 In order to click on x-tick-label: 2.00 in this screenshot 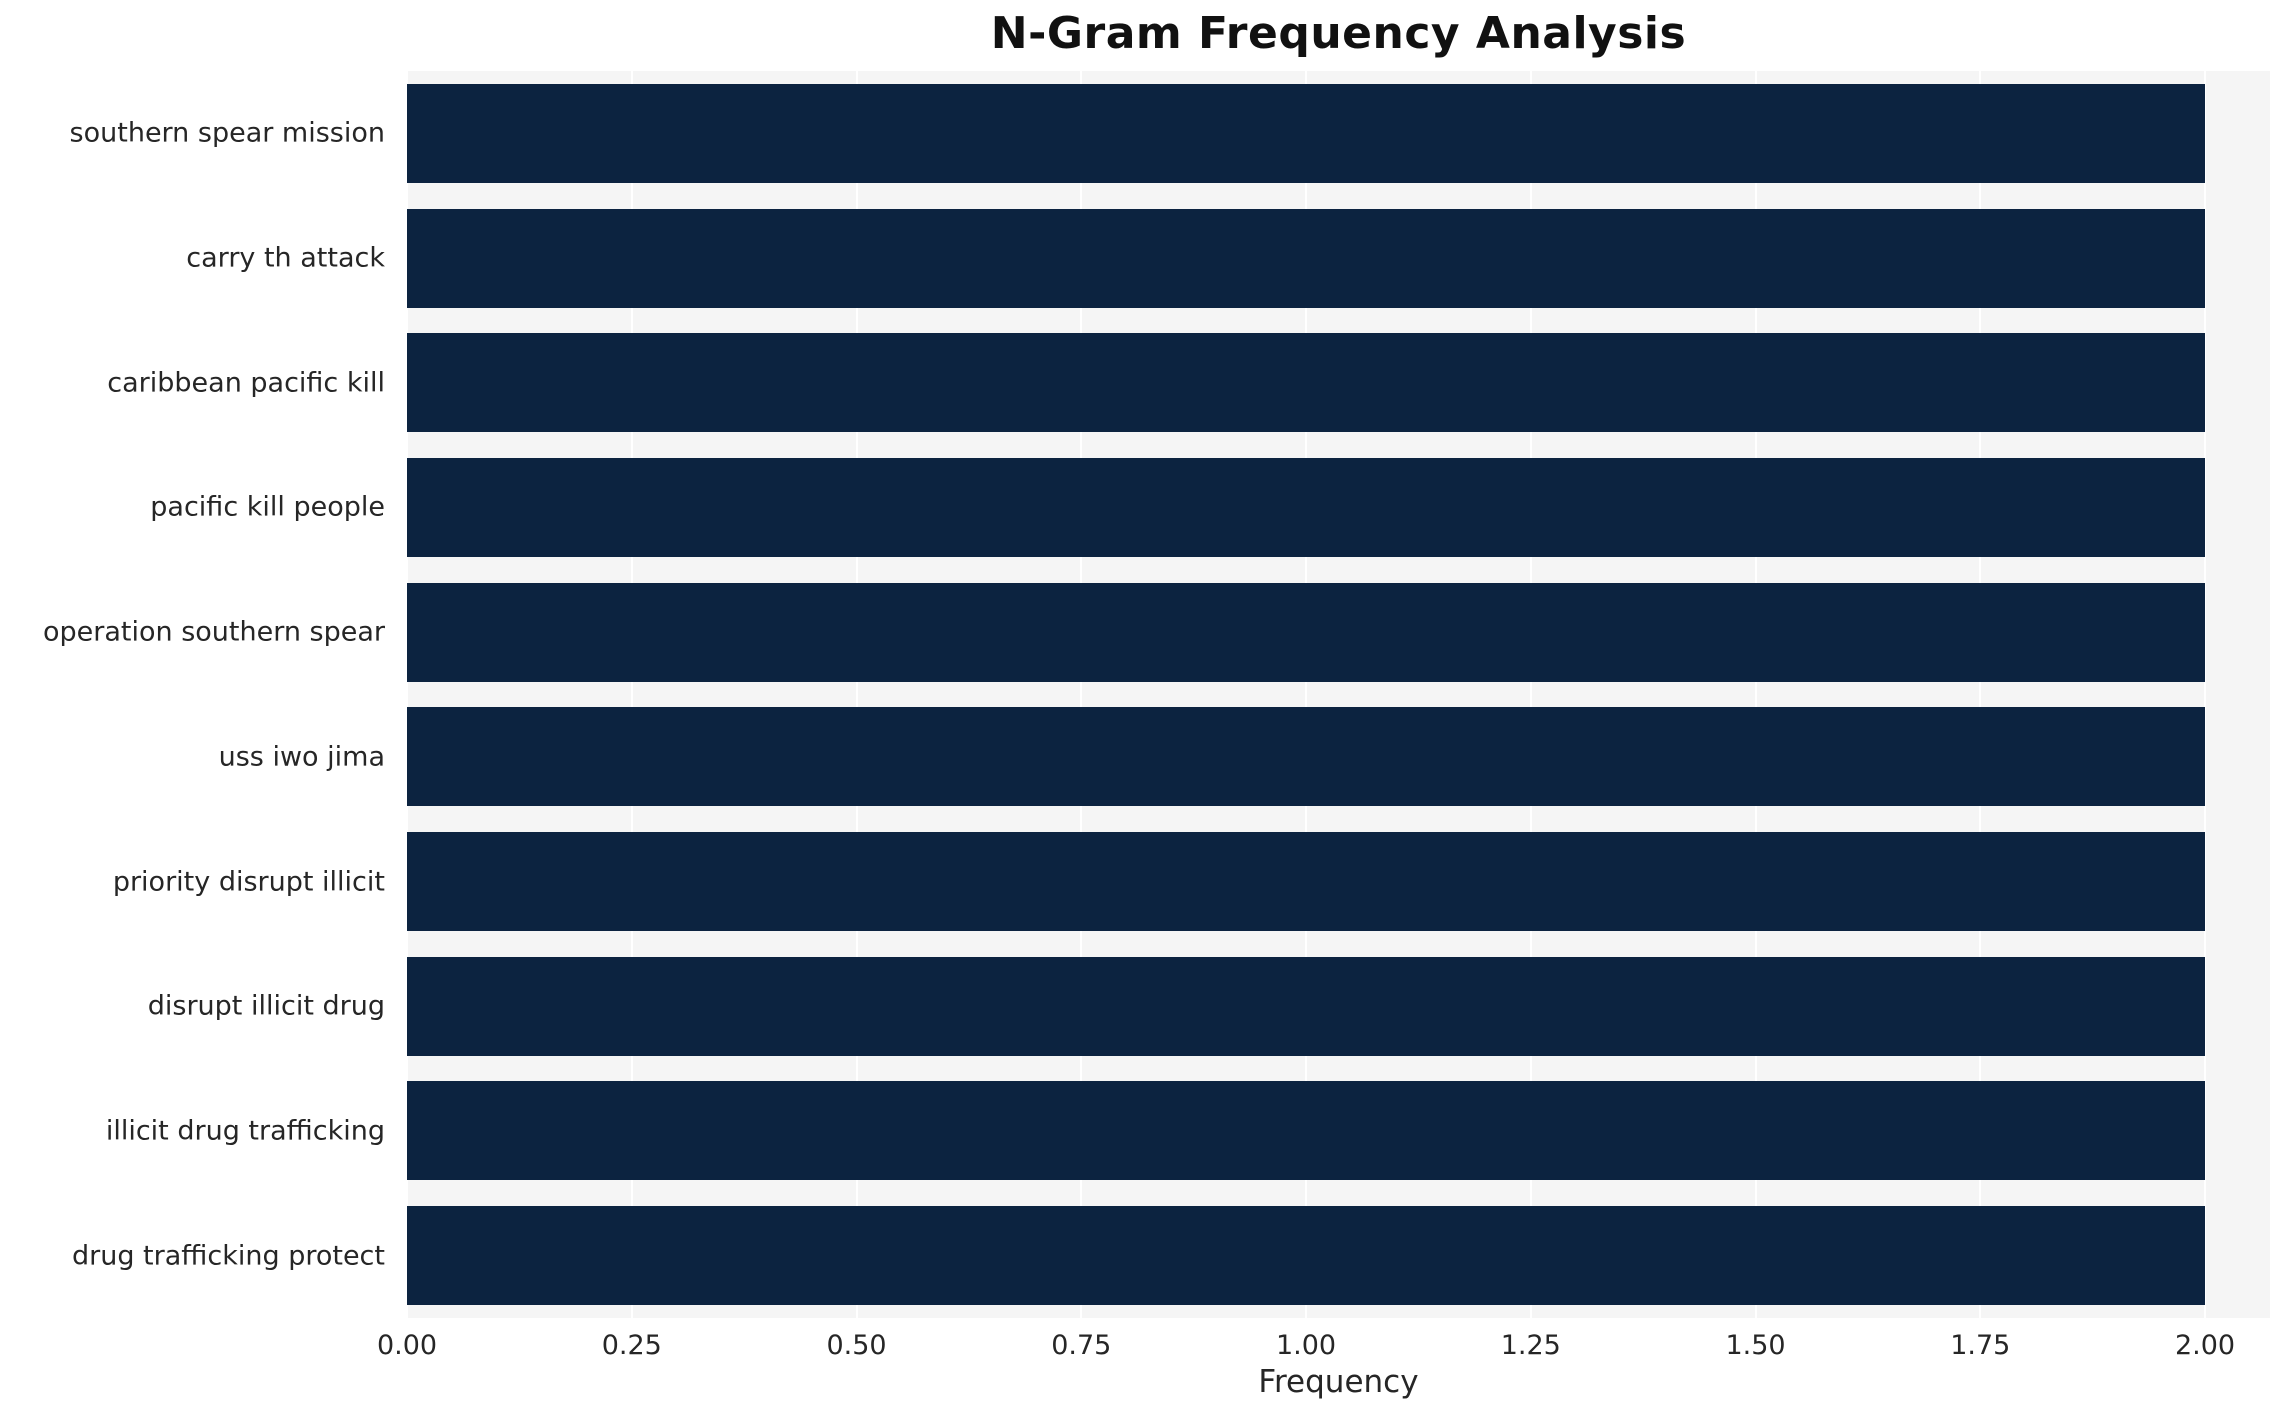, I will do `click(2205, 1345)`.